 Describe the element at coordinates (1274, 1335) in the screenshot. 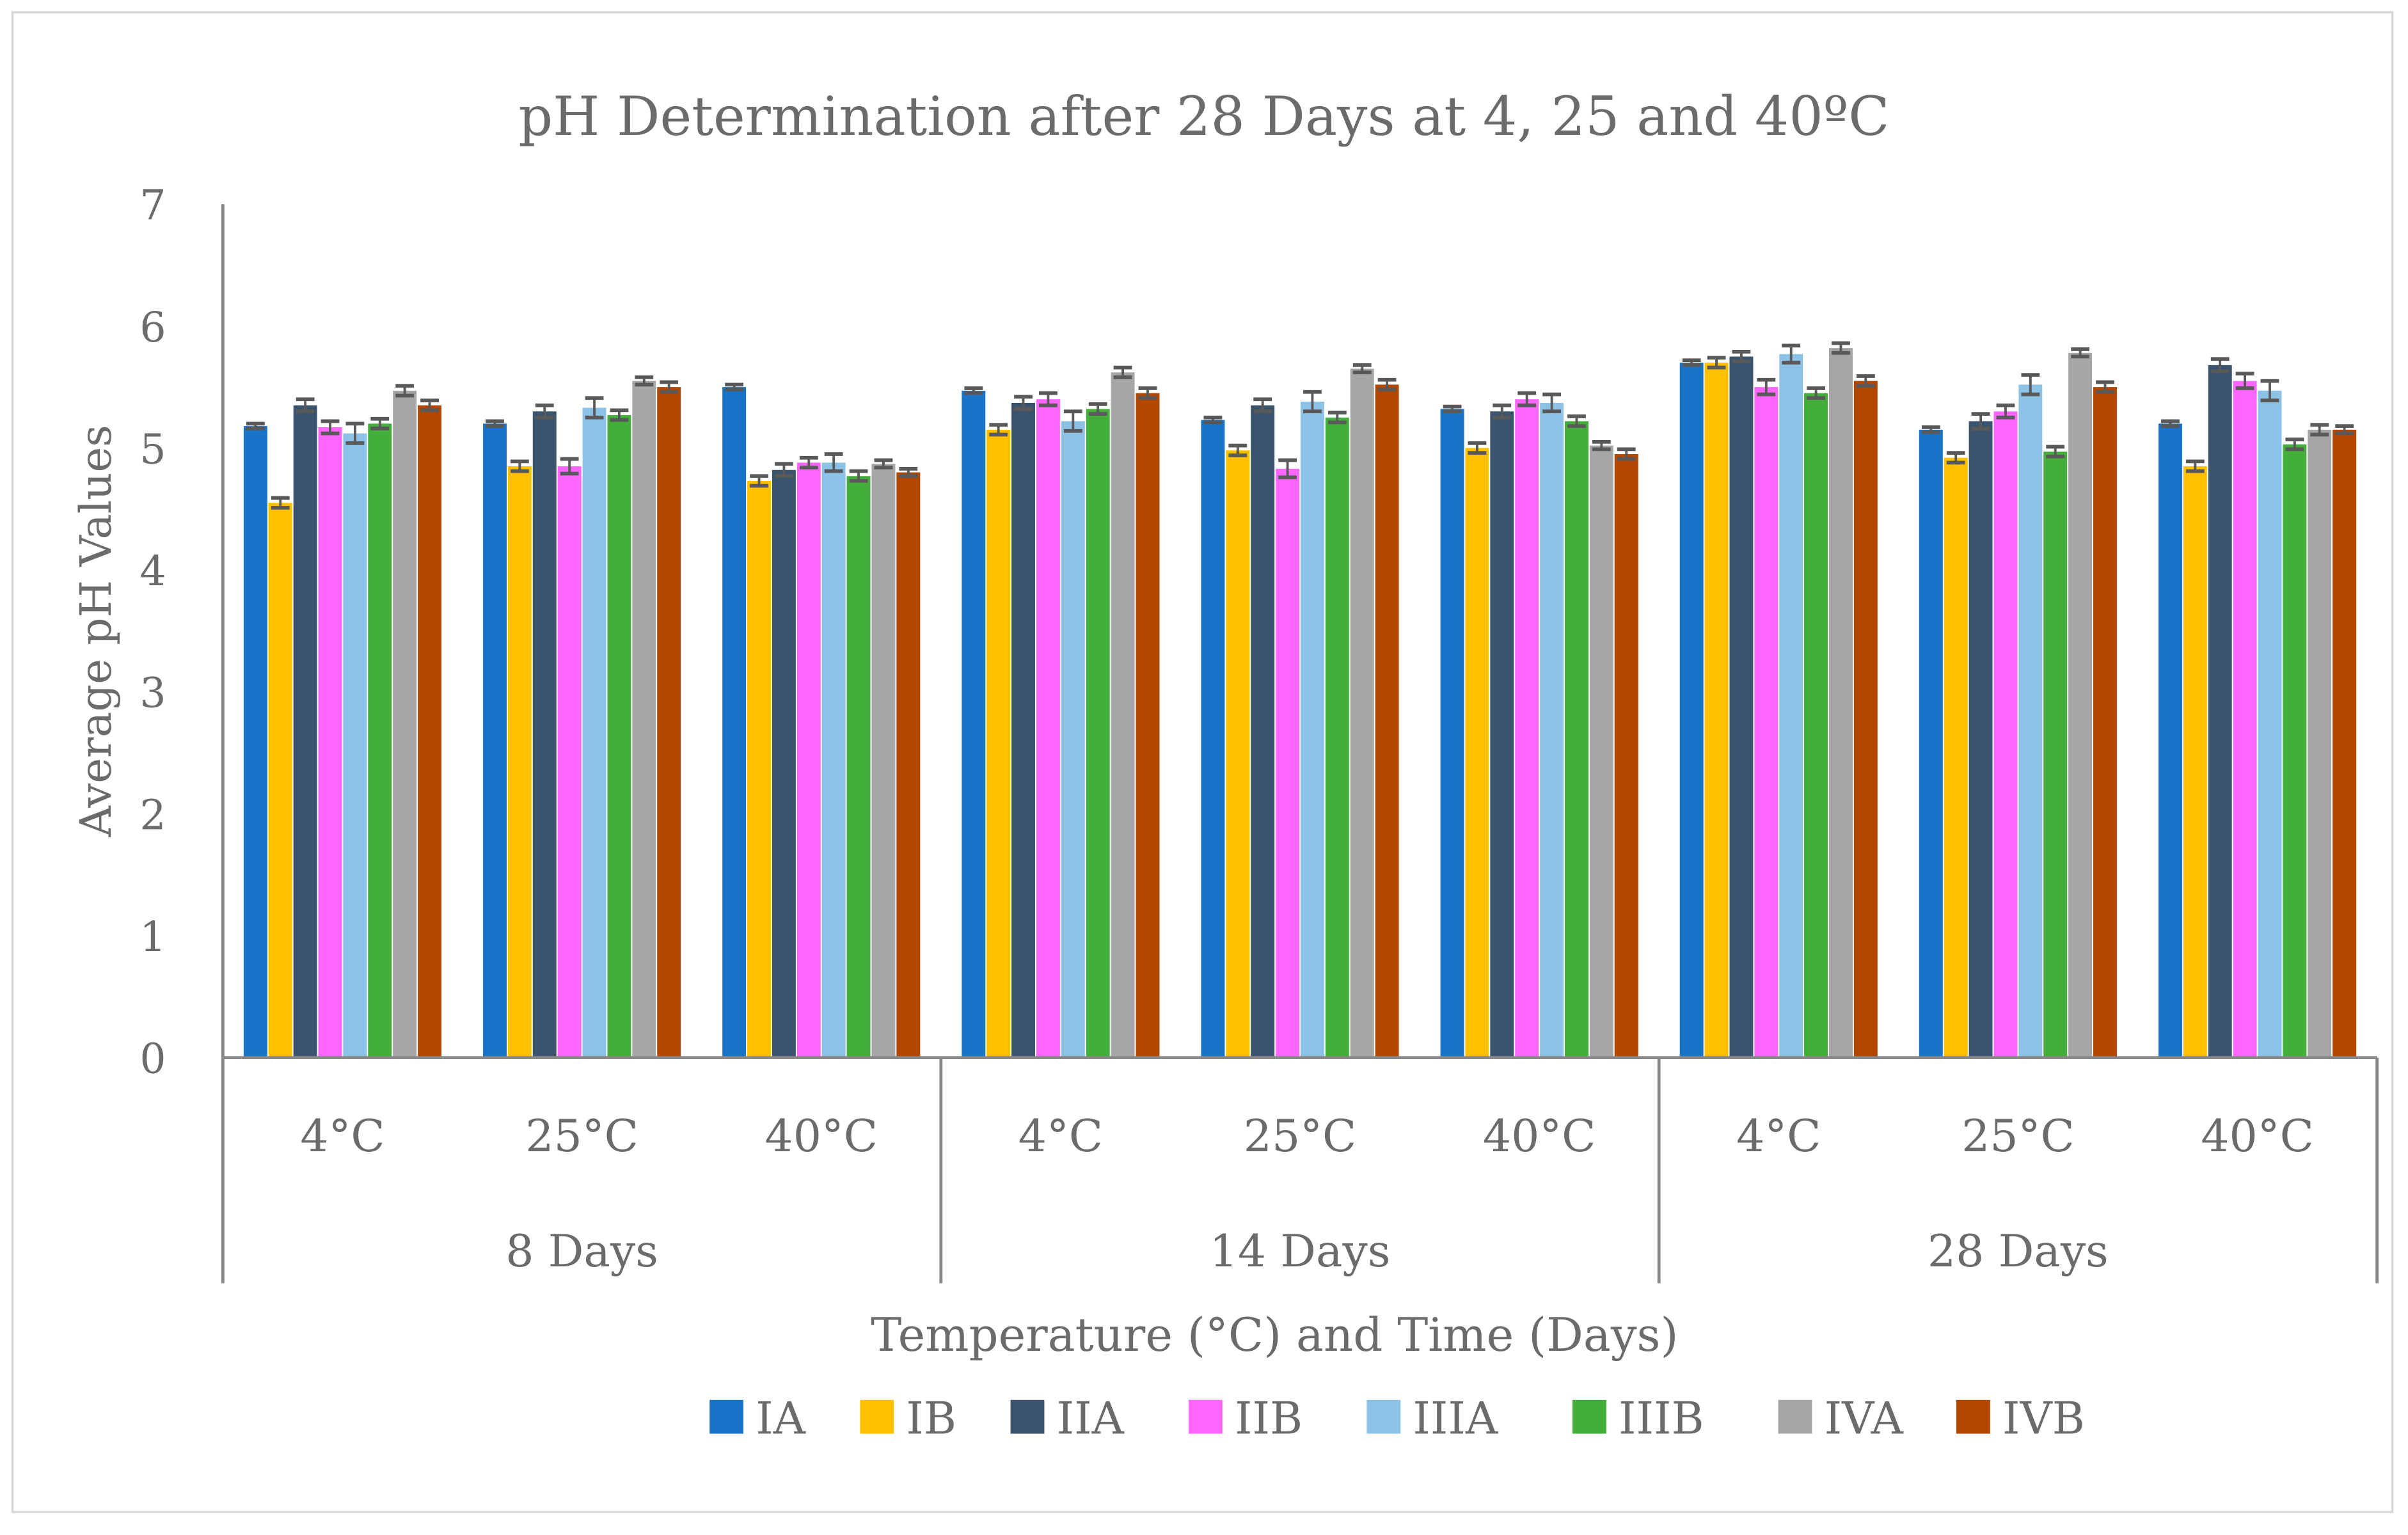

I see `x-axis-label: Temperature (°C) and Time (Days)` at that location.